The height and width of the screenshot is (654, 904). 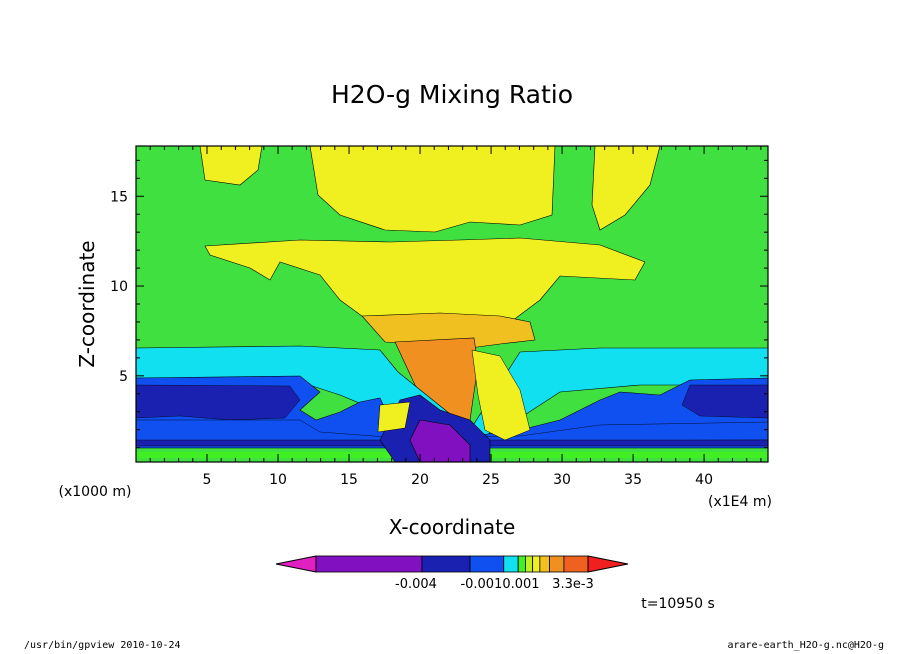 What do you see at coordinates (633, 480) in the screenshot?
I see `x-tick-label: 35` at bounding box center [633, 480].